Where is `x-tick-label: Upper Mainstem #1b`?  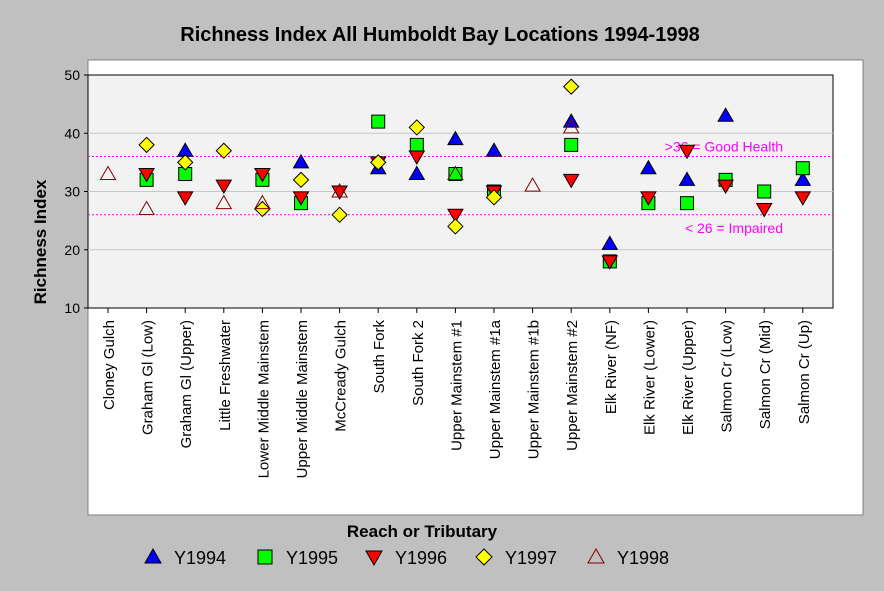 x-tick-label: Upper Mainstem #1b is located at coordinates (534, 389).